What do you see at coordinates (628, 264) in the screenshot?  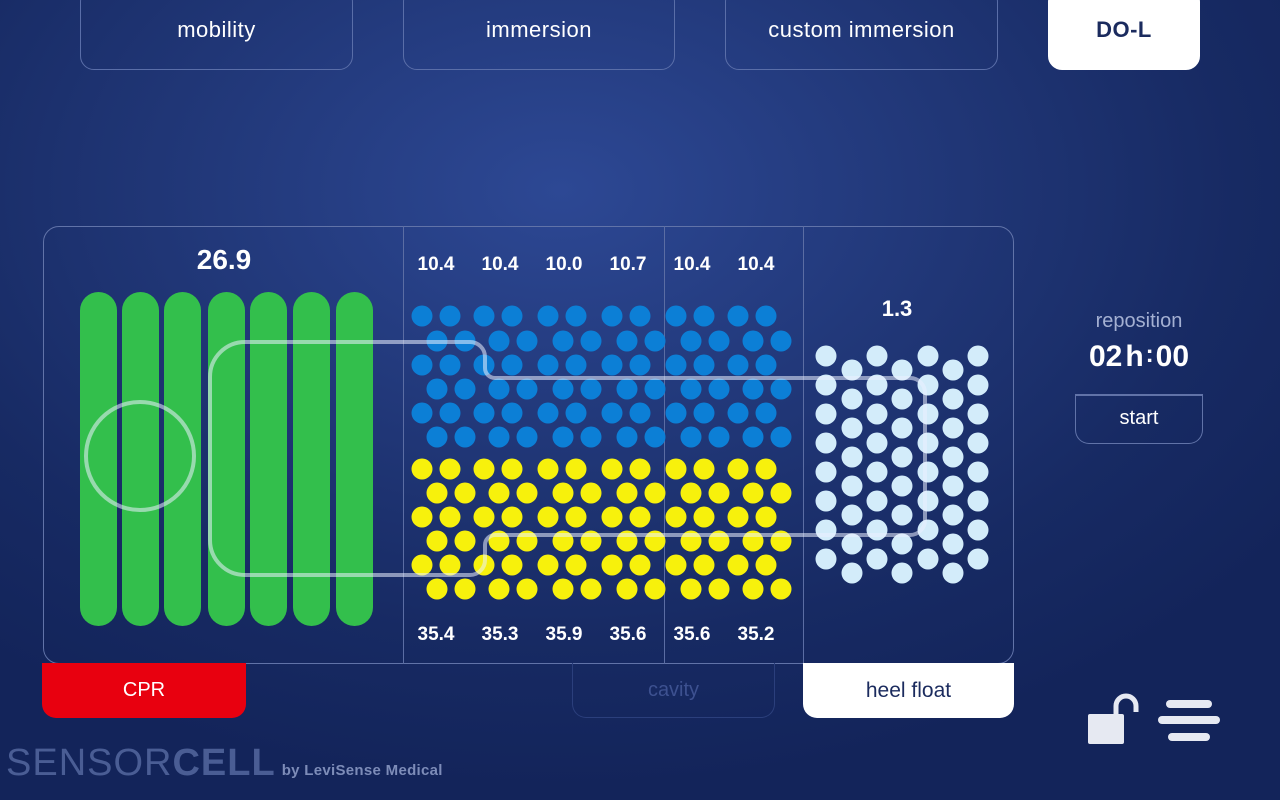 I see `top-zone-value: 10.7` at bounding box center [628, 264].